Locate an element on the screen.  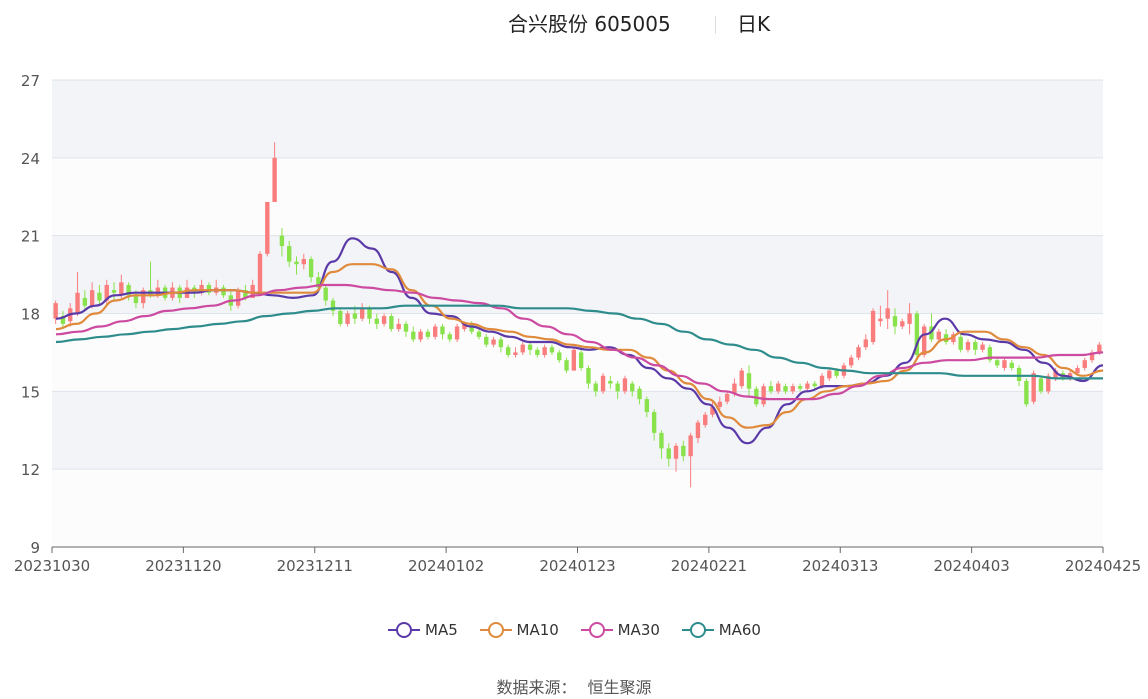
x-tick-label: 20240221 is located at coordinates (709, 566).